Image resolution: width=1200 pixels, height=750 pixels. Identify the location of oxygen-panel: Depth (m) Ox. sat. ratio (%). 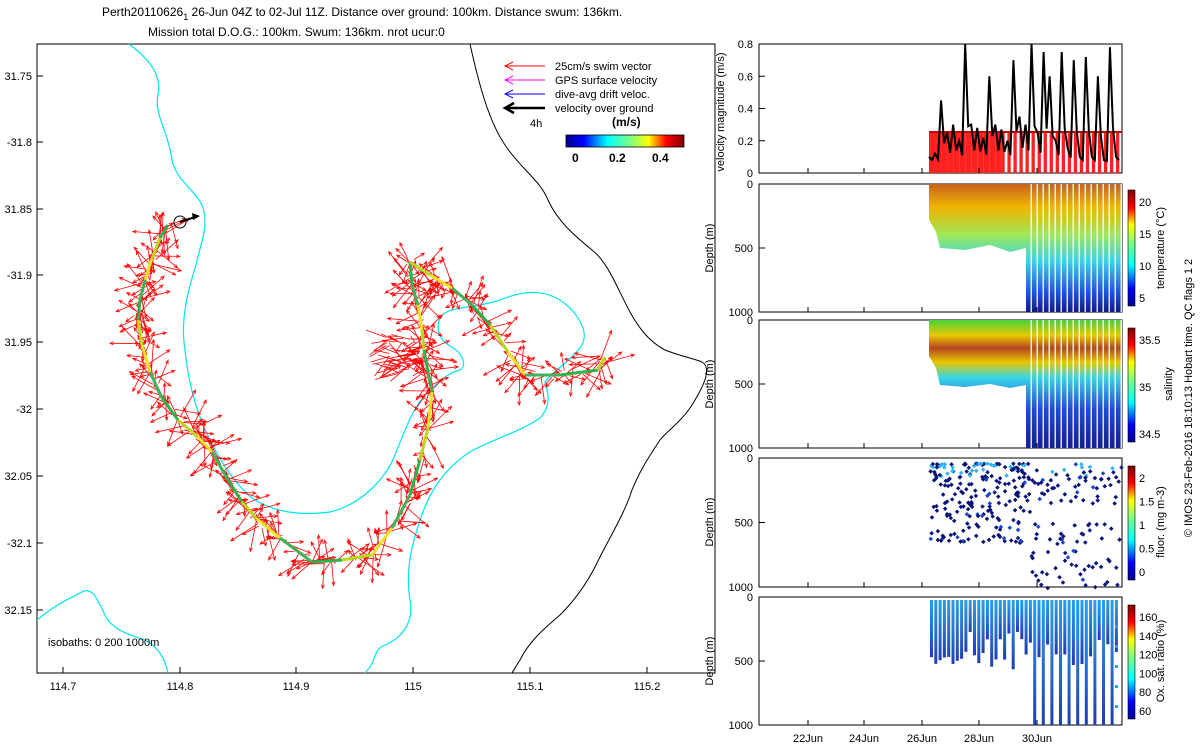
(935, 661).